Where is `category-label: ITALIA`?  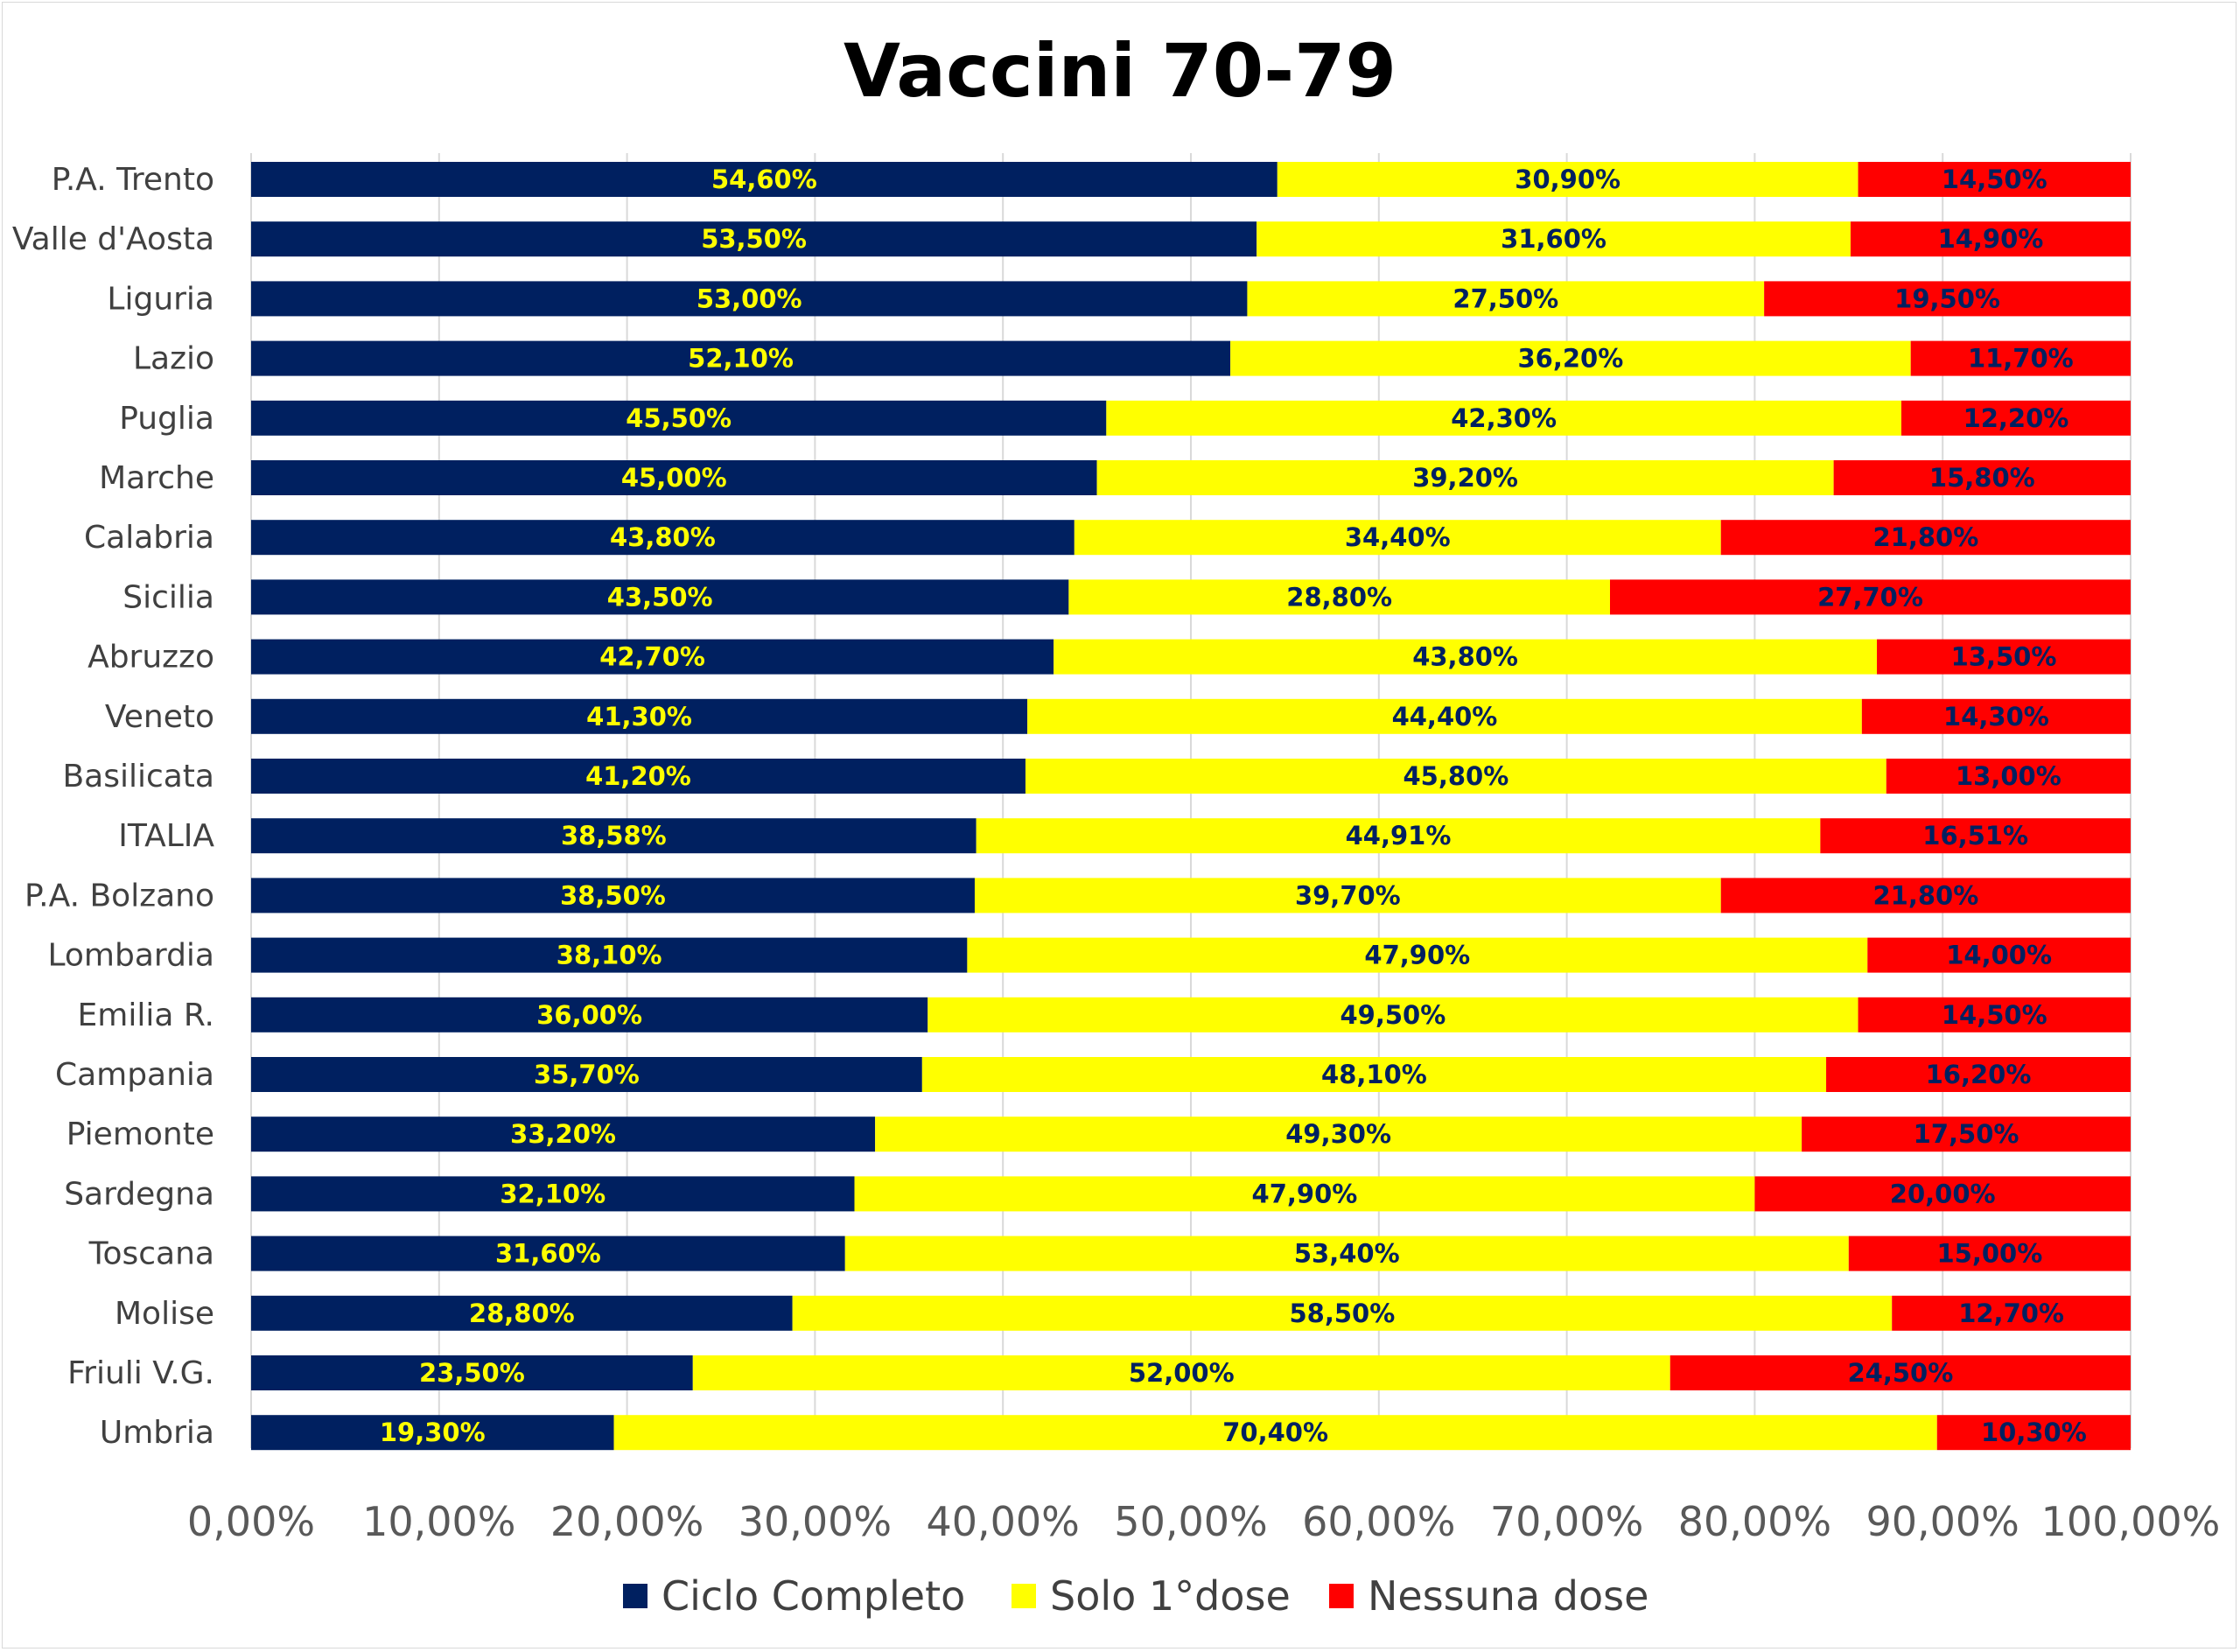
category-label: ITALIA is located at coordinates (166, 836).